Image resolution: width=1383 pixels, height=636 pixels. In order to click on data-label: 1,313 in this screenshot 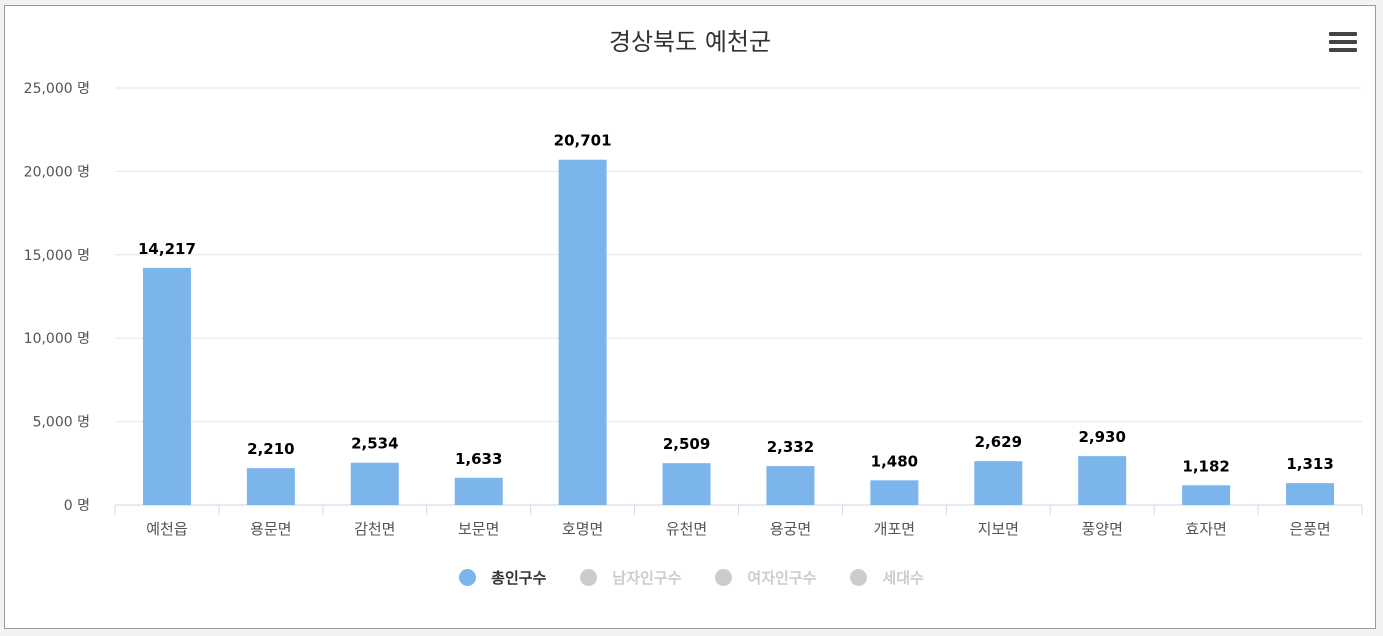, I will do `click(1309, 464)`.